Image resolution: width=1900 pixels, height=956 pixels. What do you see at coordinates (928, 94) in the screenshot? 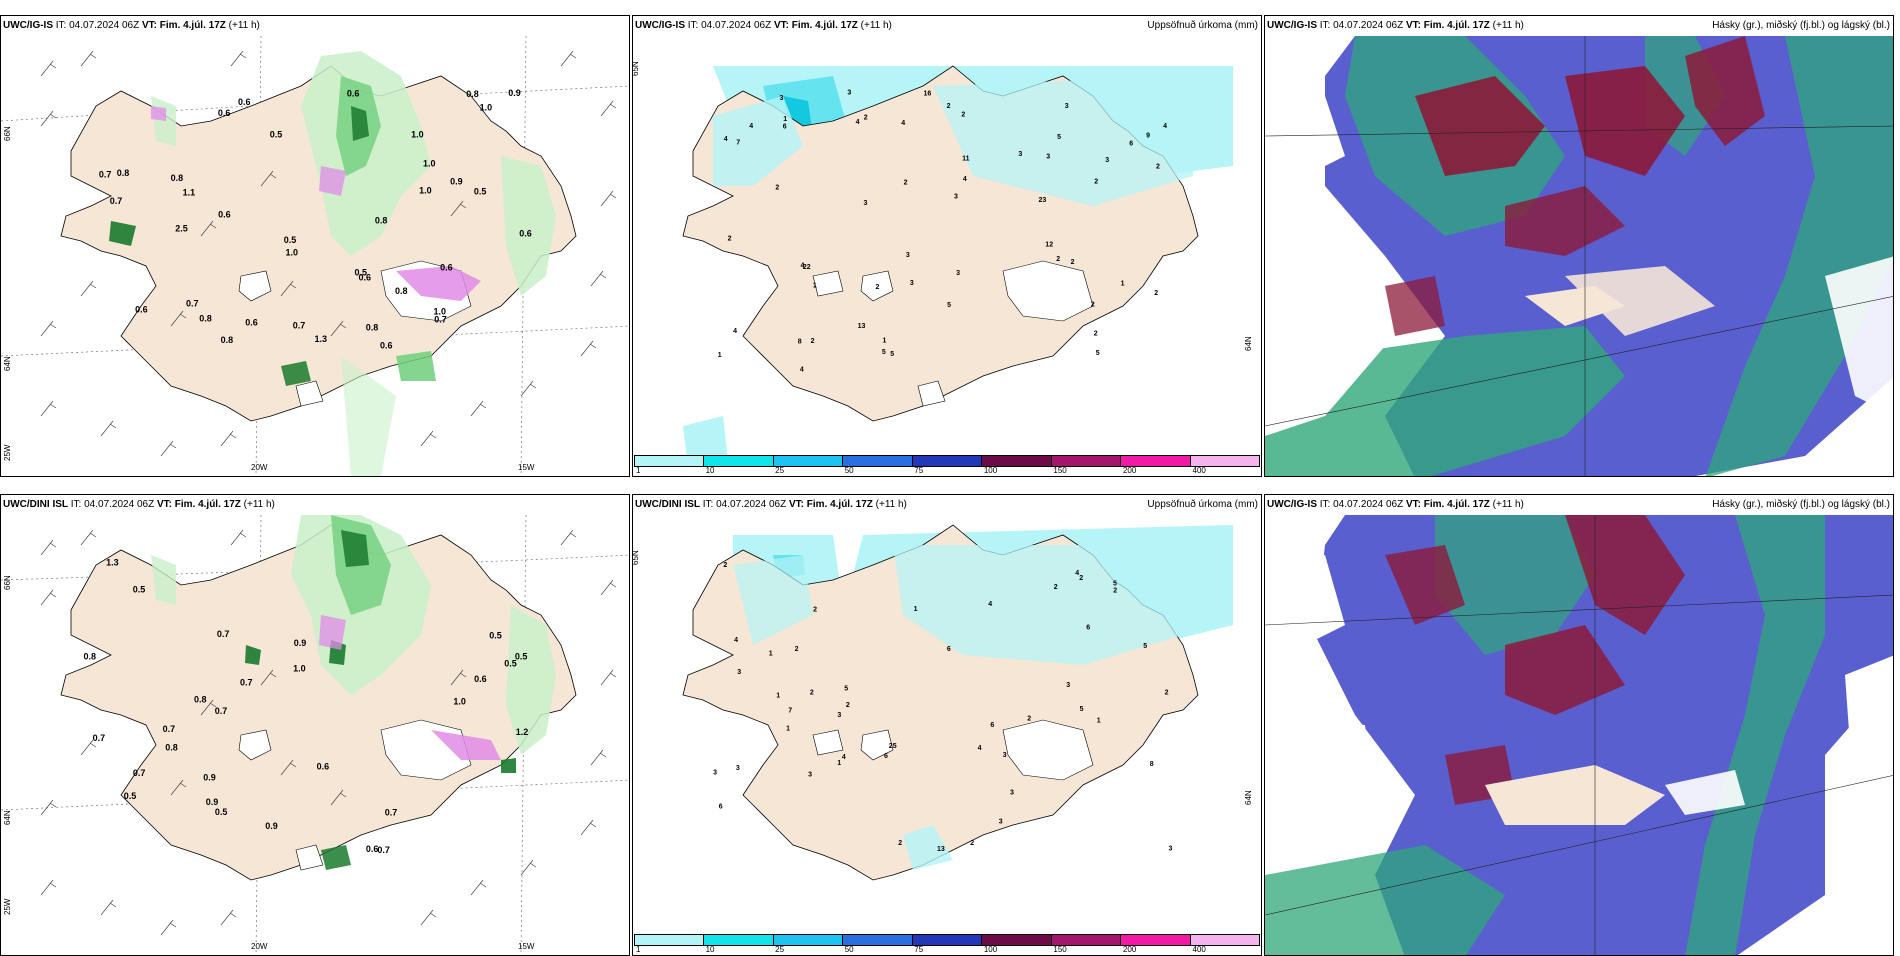
I see `precip-value: 16` at bounding box center [928, 94].